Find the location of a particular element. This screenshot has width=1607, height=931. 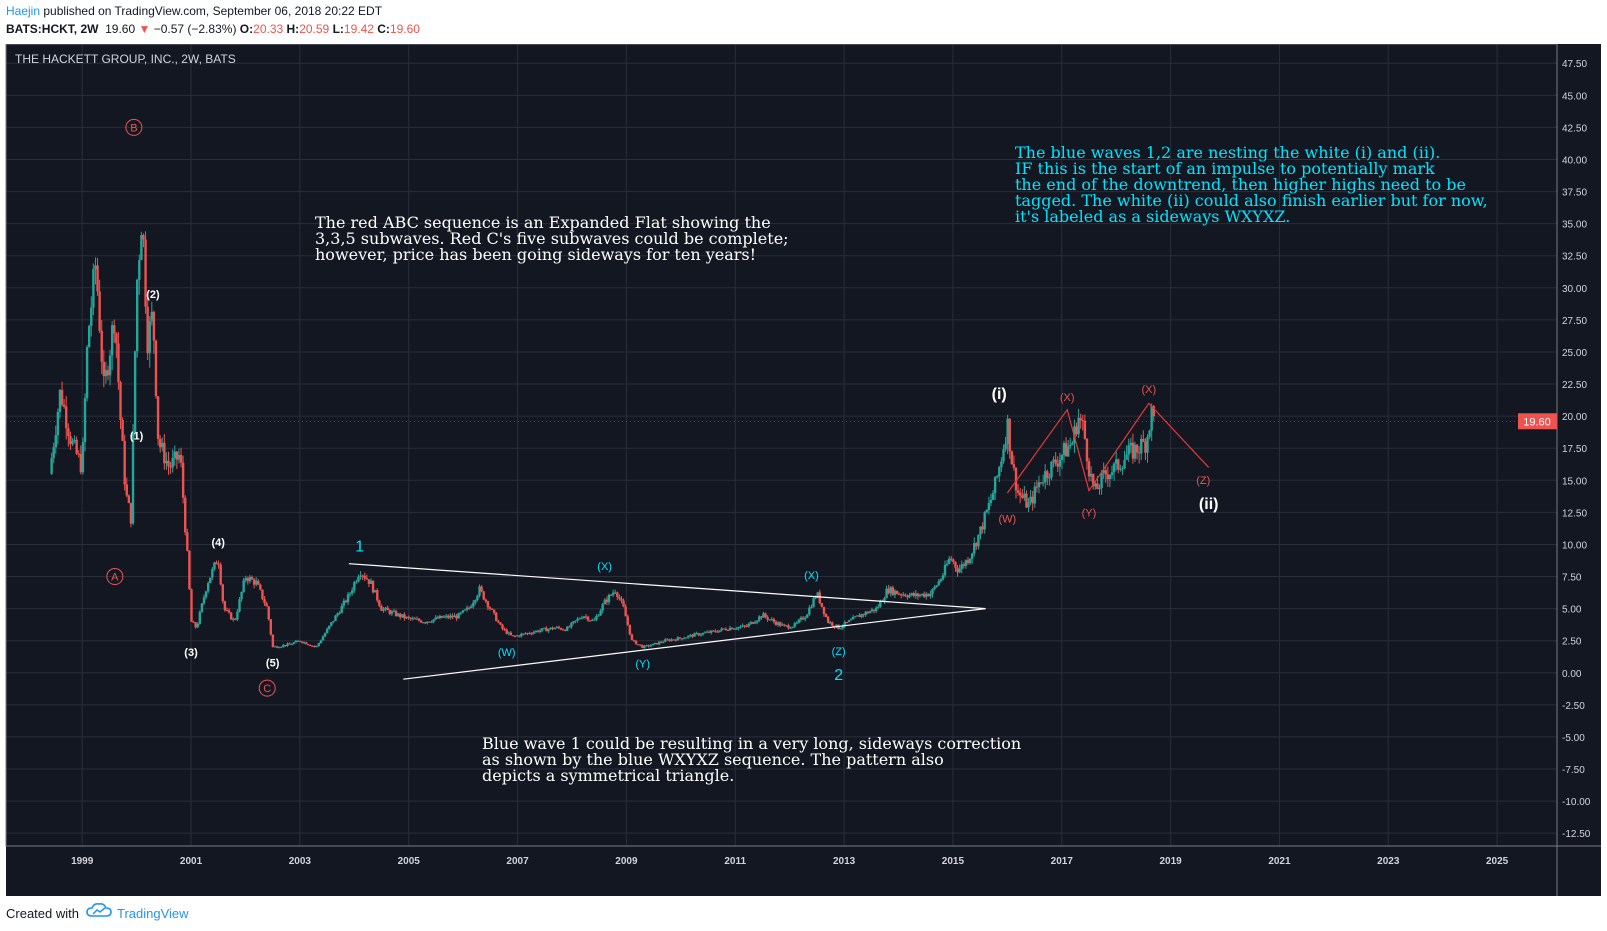

y-tick-label: 12.50 is located at coordinates (1574, 513).